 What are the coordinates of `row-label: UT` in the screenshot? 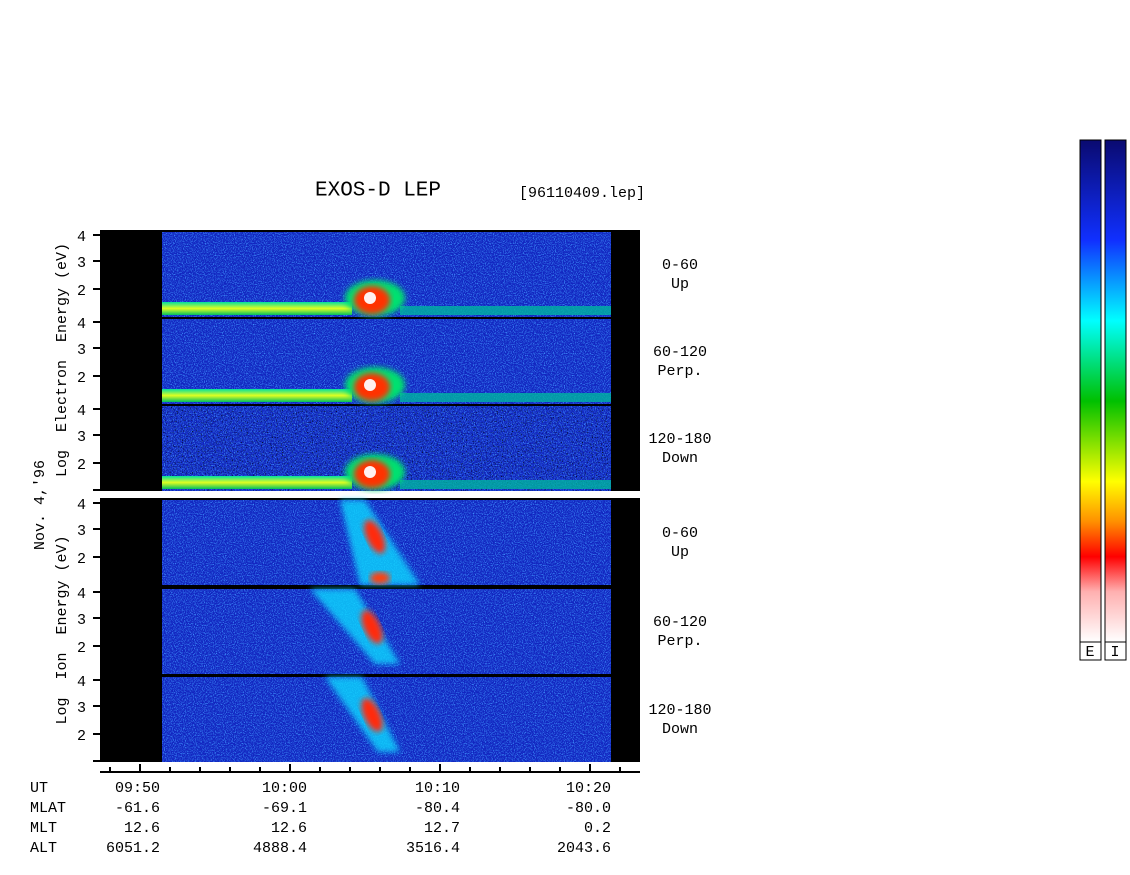 It's located at (39, 788).